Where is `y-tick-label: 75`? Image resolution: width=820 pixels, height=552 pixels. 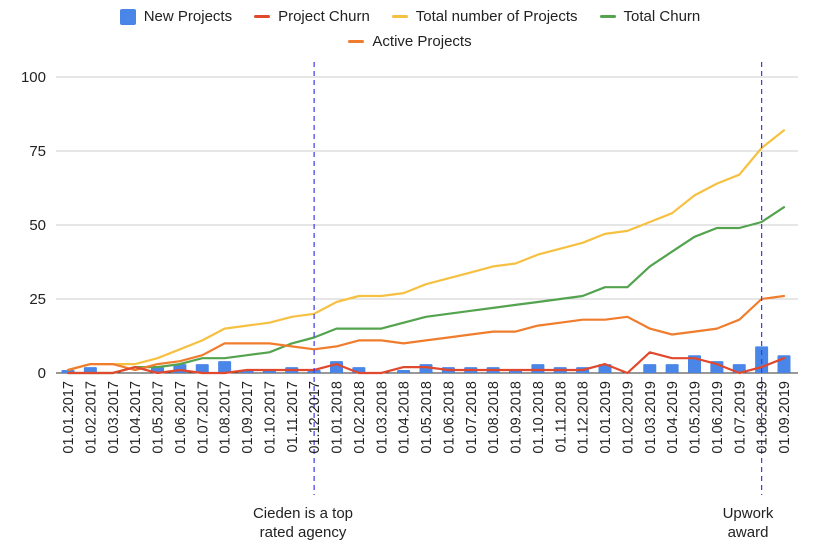 y-tick-label: 75 is located at coordinates (37, 151).